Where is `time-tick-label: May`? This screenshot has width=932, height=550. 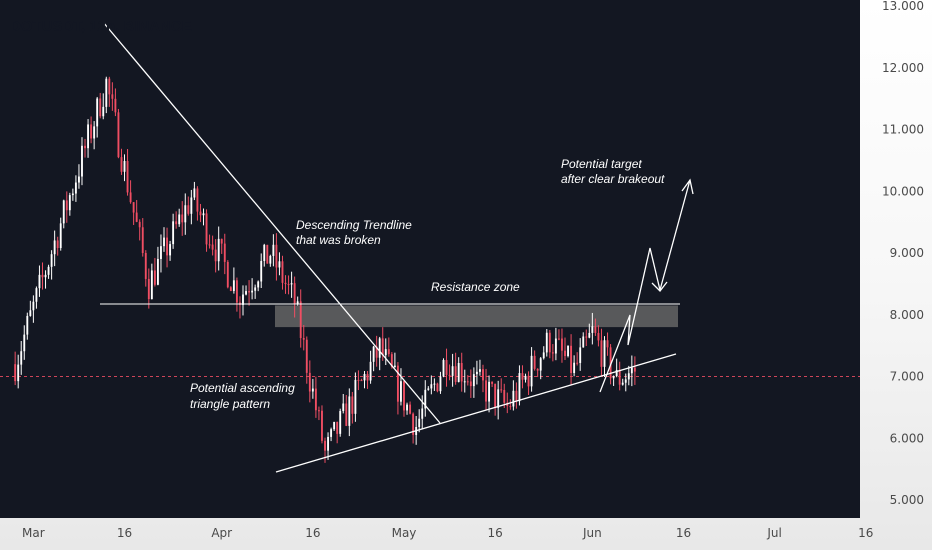 time-tick-label: May is located at coordinates (404, 533).